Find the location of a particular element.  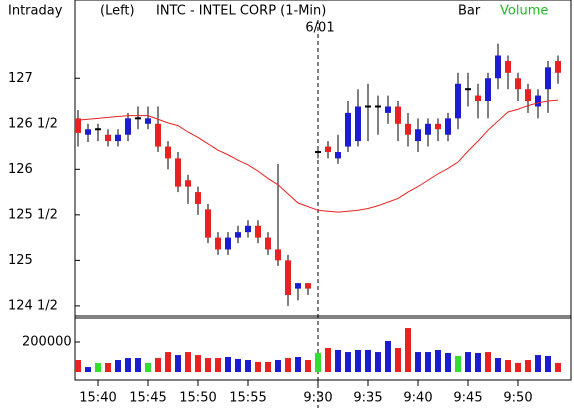

y-tick-label: 126 1/2 is located at coordinates (33, 123).